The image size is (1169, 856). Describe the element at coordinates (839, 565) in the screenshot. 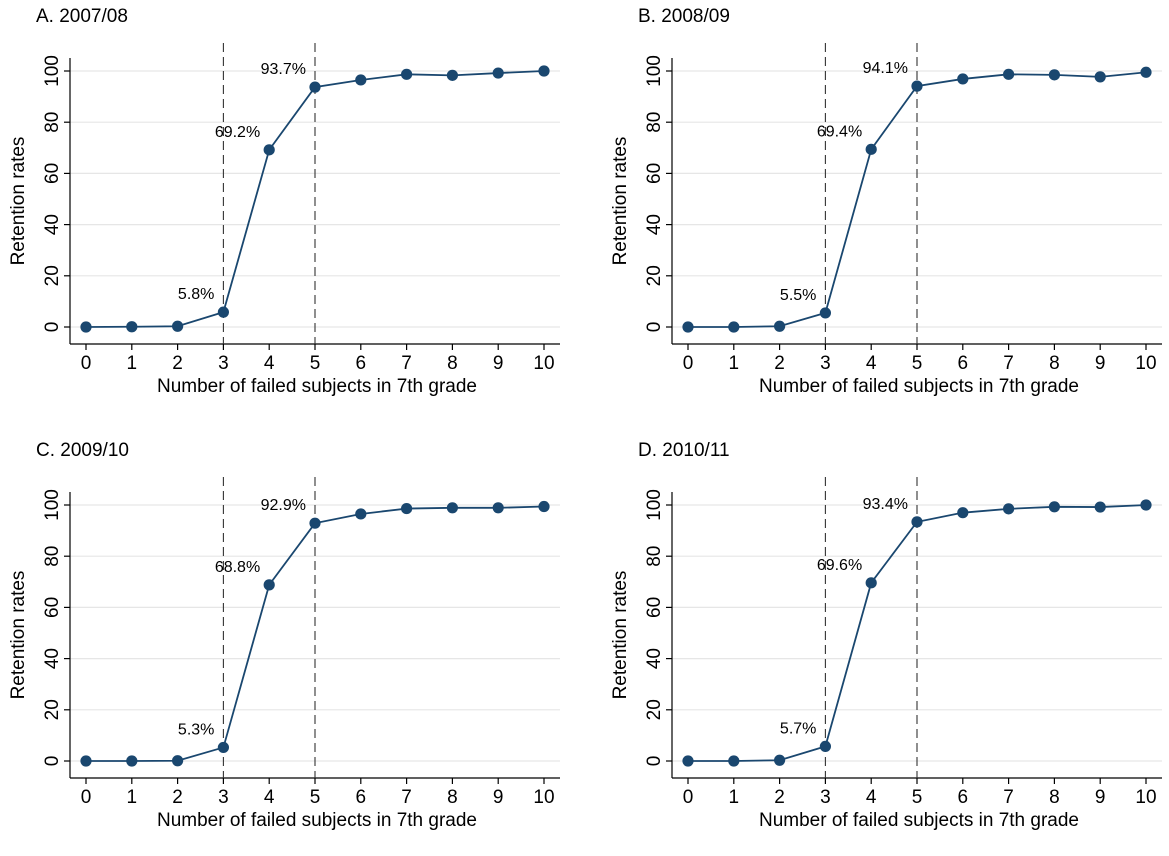

I see `data-label: 69.6%` at that location.